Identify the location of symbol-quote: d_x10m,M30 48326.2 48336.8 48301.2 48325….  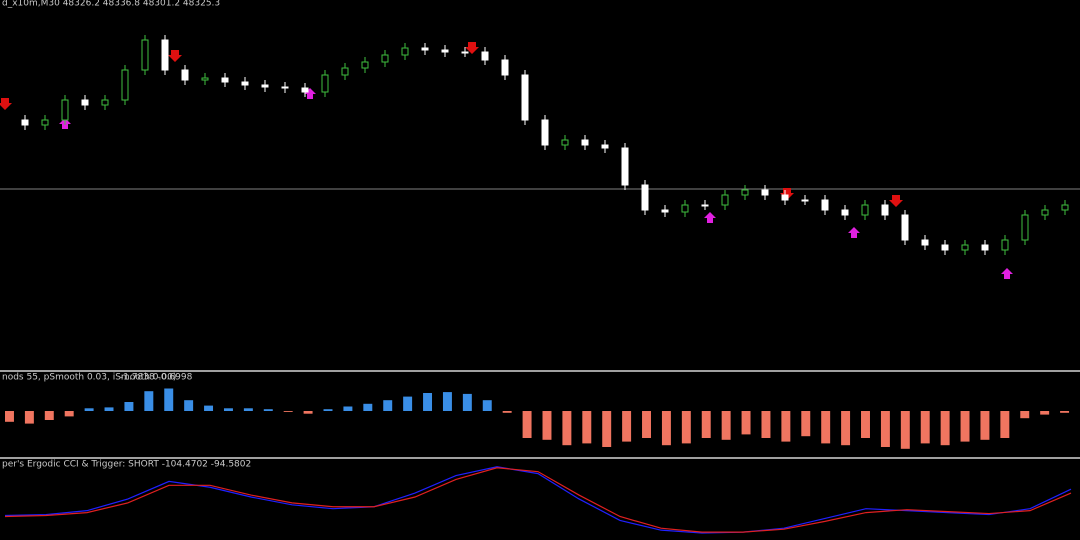
(111, 4).